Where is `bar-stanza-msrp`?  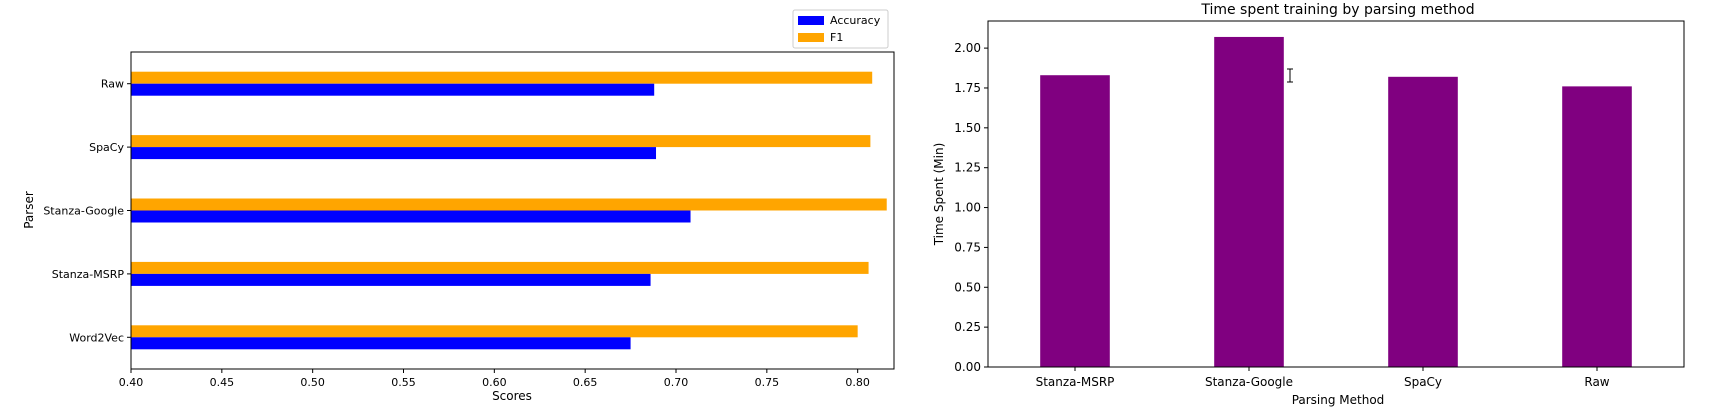
bar-stanza-msrp is located at coordinates (1075, 221).